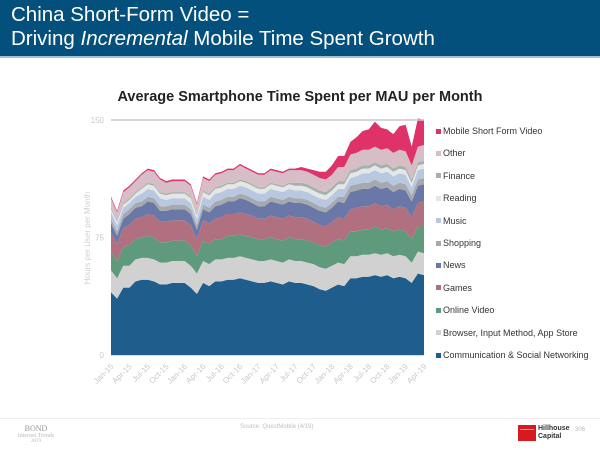  What do you see at coordinates (516, 355) in the screenshot?
I see `legend-label: Communication & Social Networking` at bounding box center [516, 355].